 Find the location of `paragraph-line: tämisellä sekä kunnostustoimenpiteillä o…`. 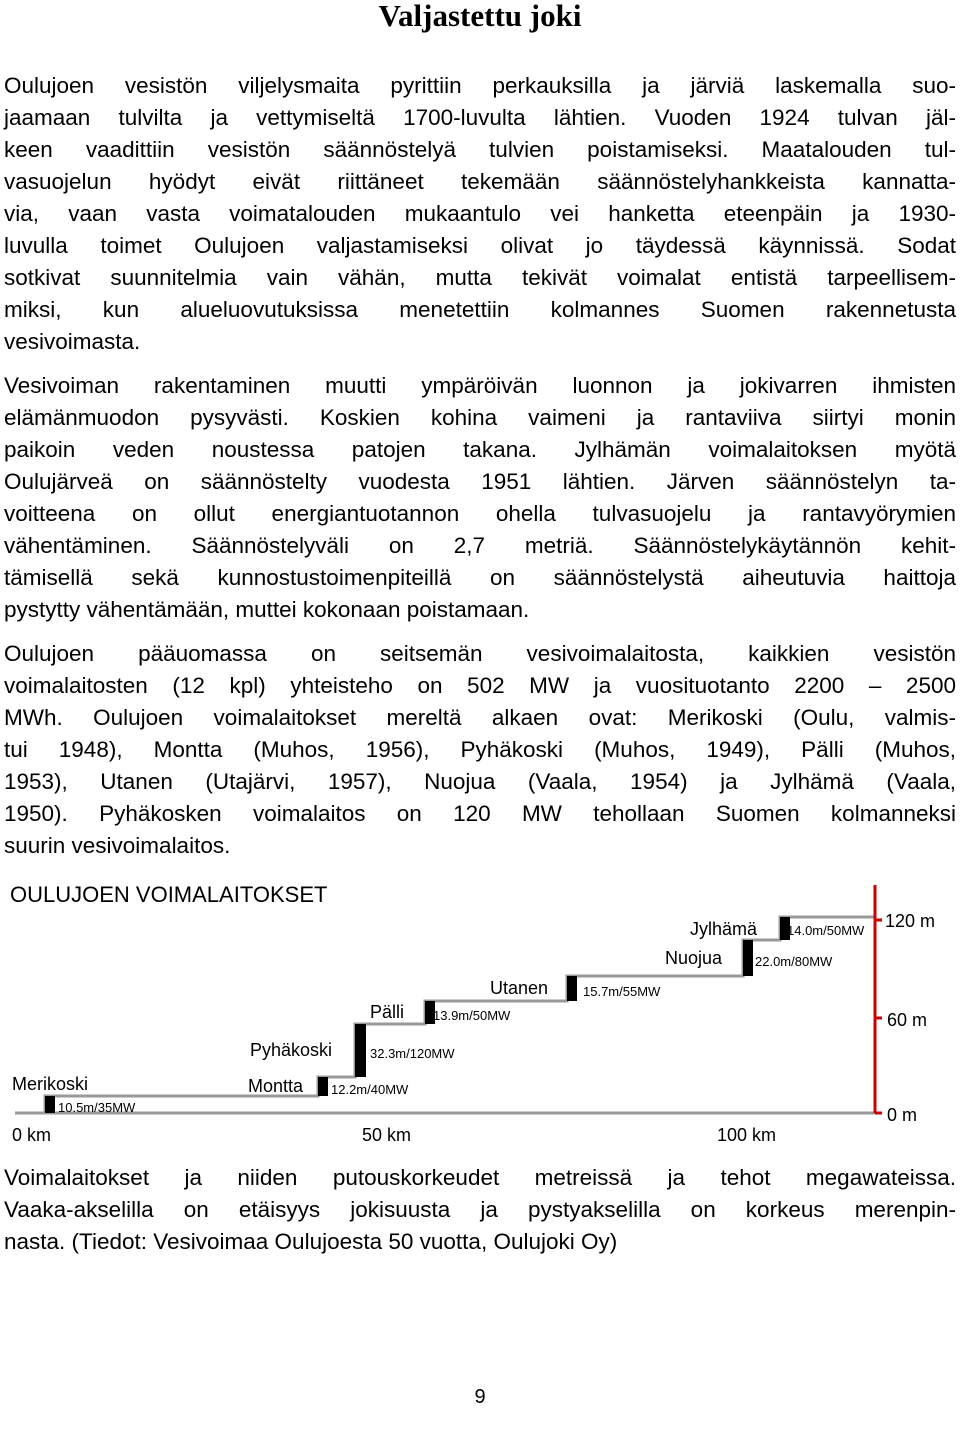

paragraph-line: tämisellä sekä kunnostustoimenpiteillä o… is located at coordinates (480, 577).